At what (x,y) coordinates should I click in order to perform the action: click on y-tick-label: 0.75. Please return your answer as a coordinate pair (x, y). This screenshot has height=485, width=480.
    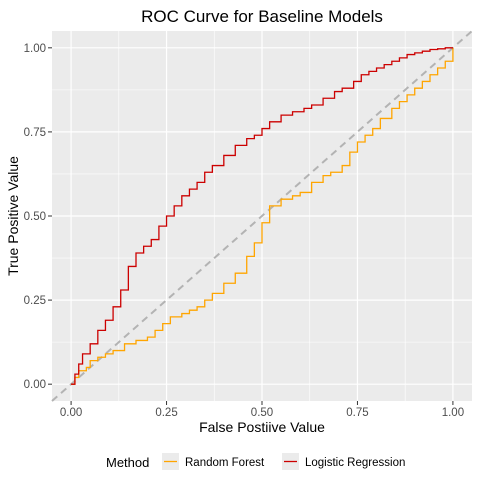
    Looking at the image, I should click on (35, 133).